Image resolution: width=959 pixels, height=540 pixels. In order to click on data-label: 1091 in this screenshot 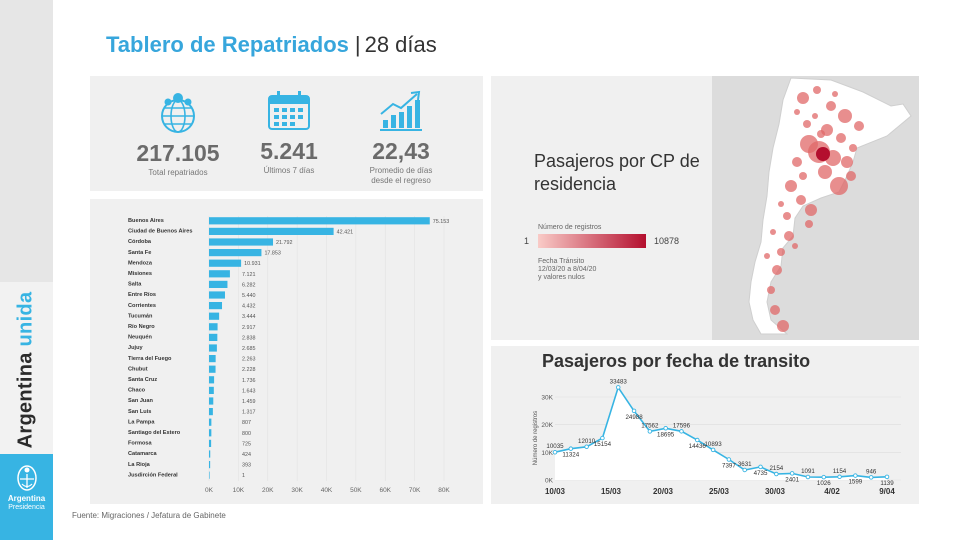, I will do `click(808, 471)`.